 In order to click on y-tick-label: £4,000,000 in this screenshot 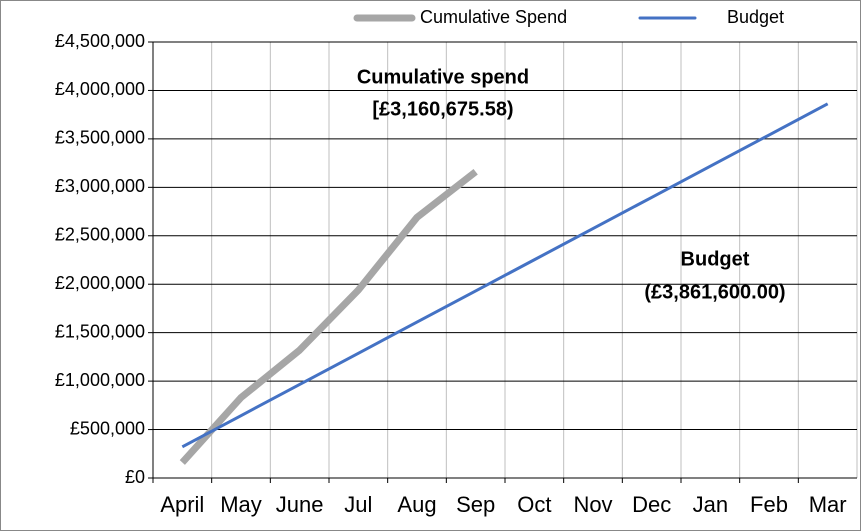, I will do `click(100, 89)`.